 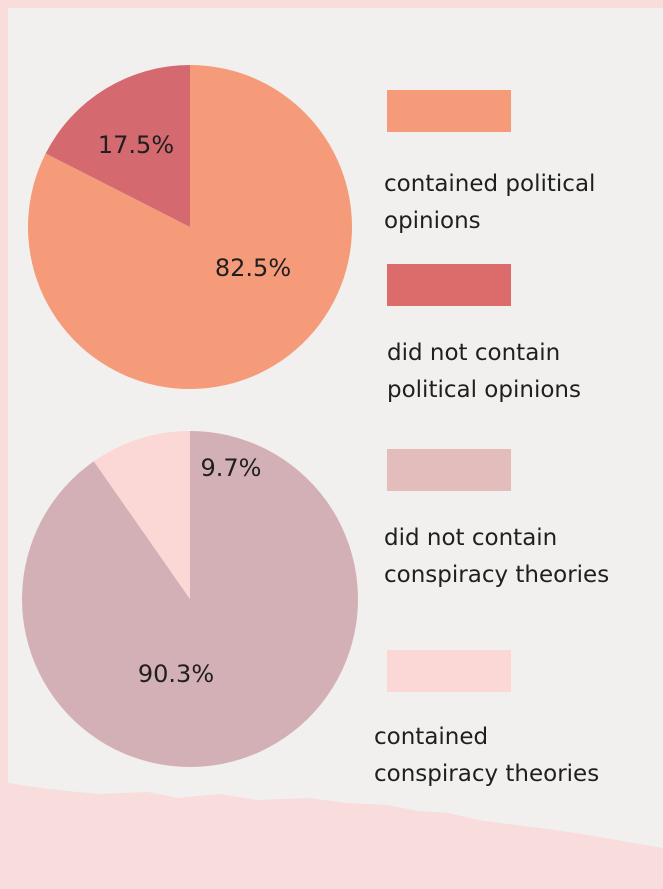 I want to click on legend-swatch-contained-conspiracy-theories, so click(x=449, y=671).